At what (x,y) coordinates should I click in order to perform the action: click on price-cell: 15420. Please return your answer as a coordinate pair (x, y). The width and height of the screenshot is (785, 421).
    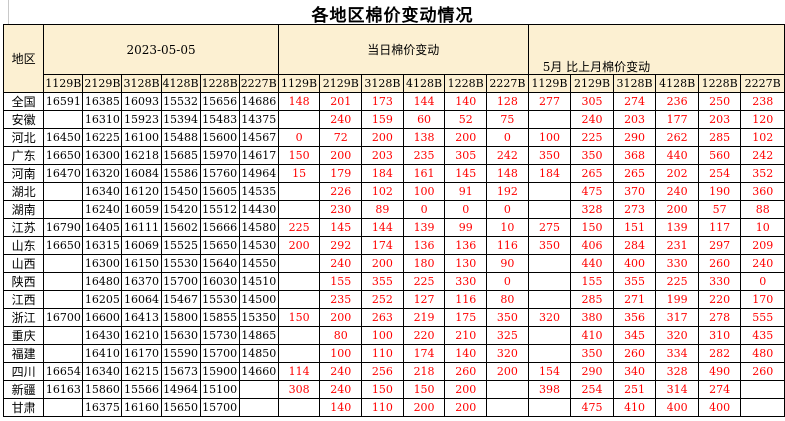
    Looking at the image, I should click on (180, 209).